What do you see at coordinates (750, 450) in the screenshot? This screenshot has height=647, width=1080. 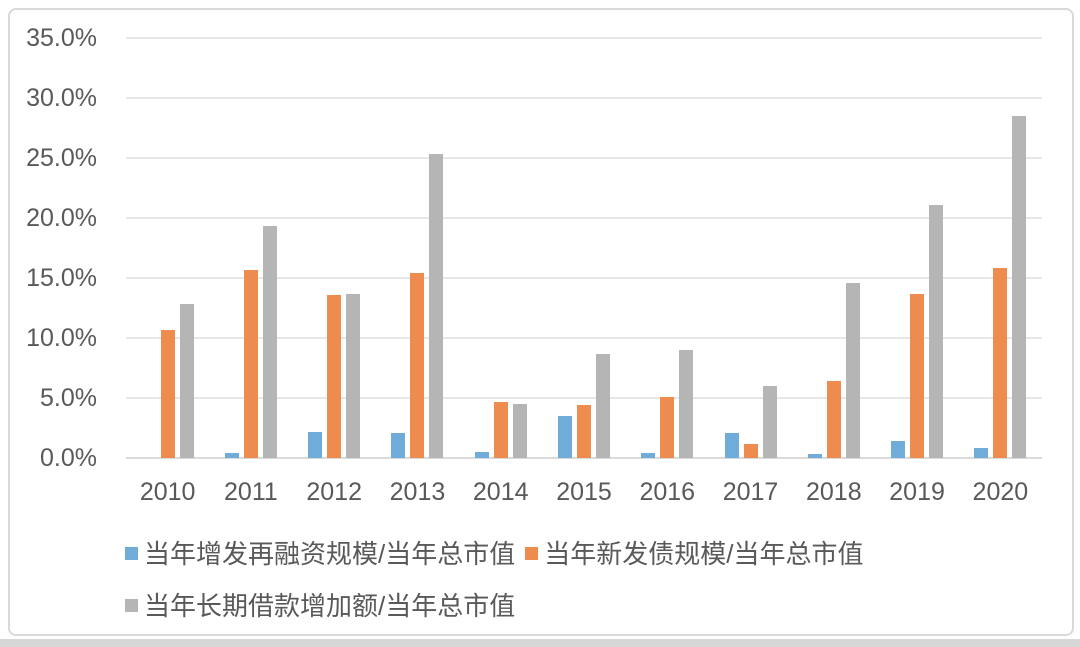 I see `bar-2017-series1` at bounding box center [750, 450].